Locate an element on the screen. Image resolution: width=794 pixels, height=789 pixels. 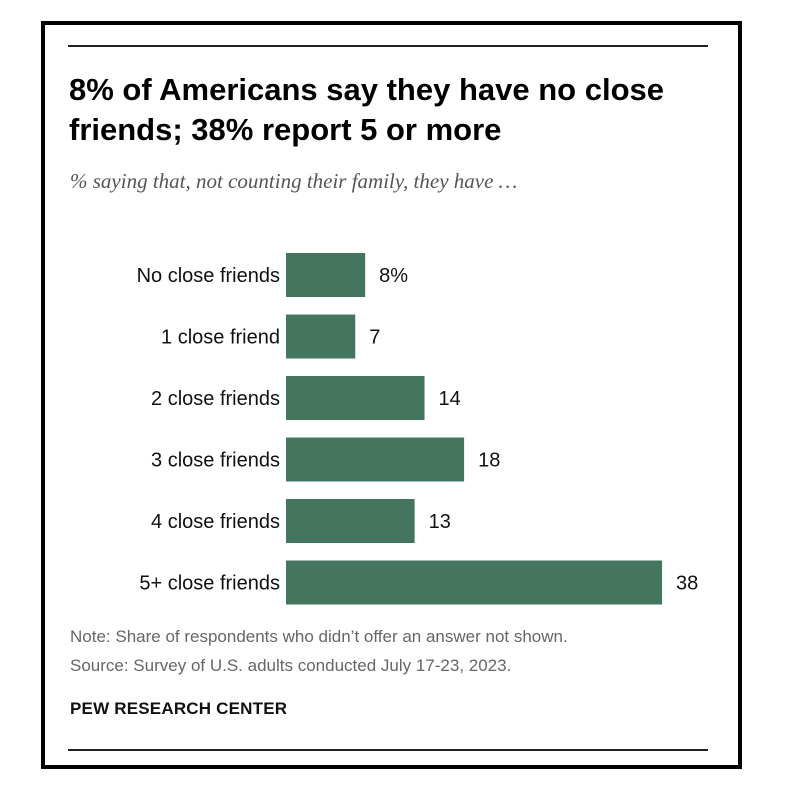
category-label: 1 close friend is located at coordinates (220, 338).